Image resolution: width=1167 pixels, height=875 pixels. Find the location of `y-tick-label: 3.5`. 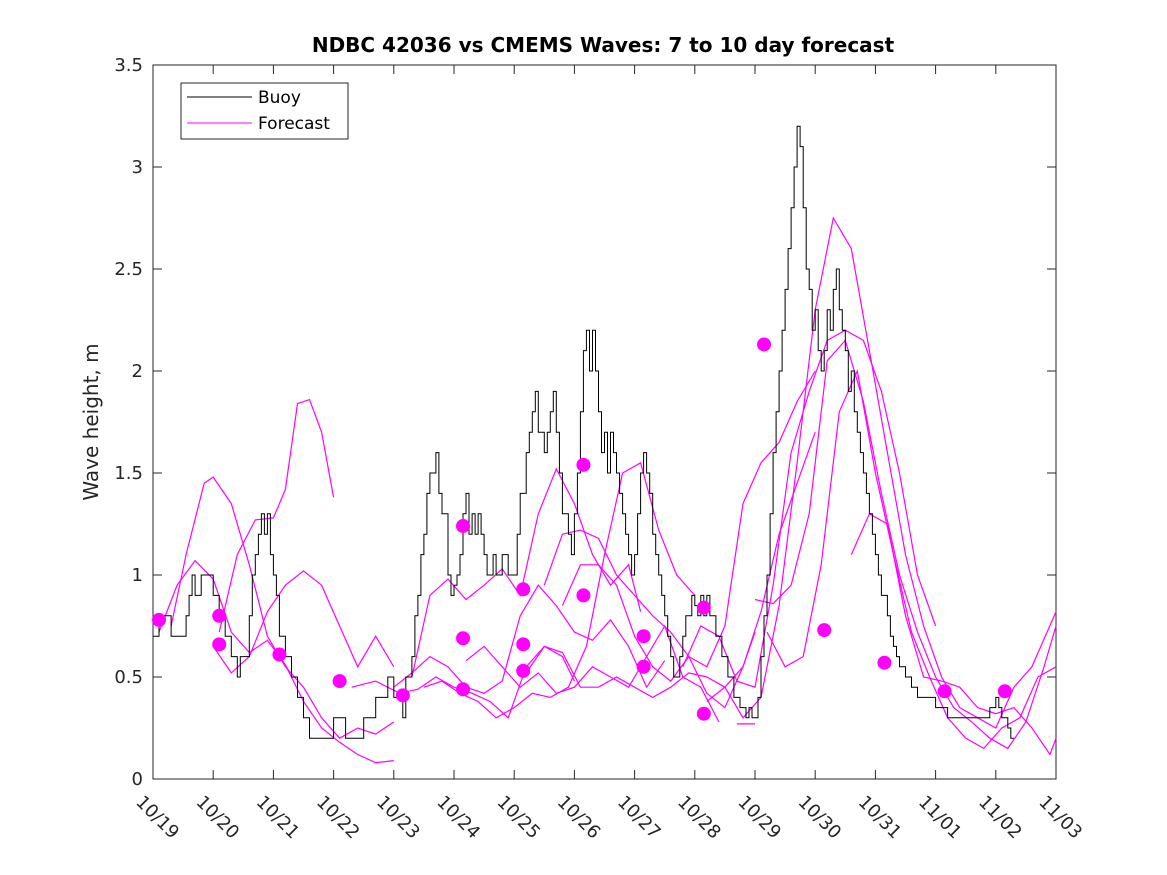

y-tick-label: 3.5 is located at coordinates (128, 65).